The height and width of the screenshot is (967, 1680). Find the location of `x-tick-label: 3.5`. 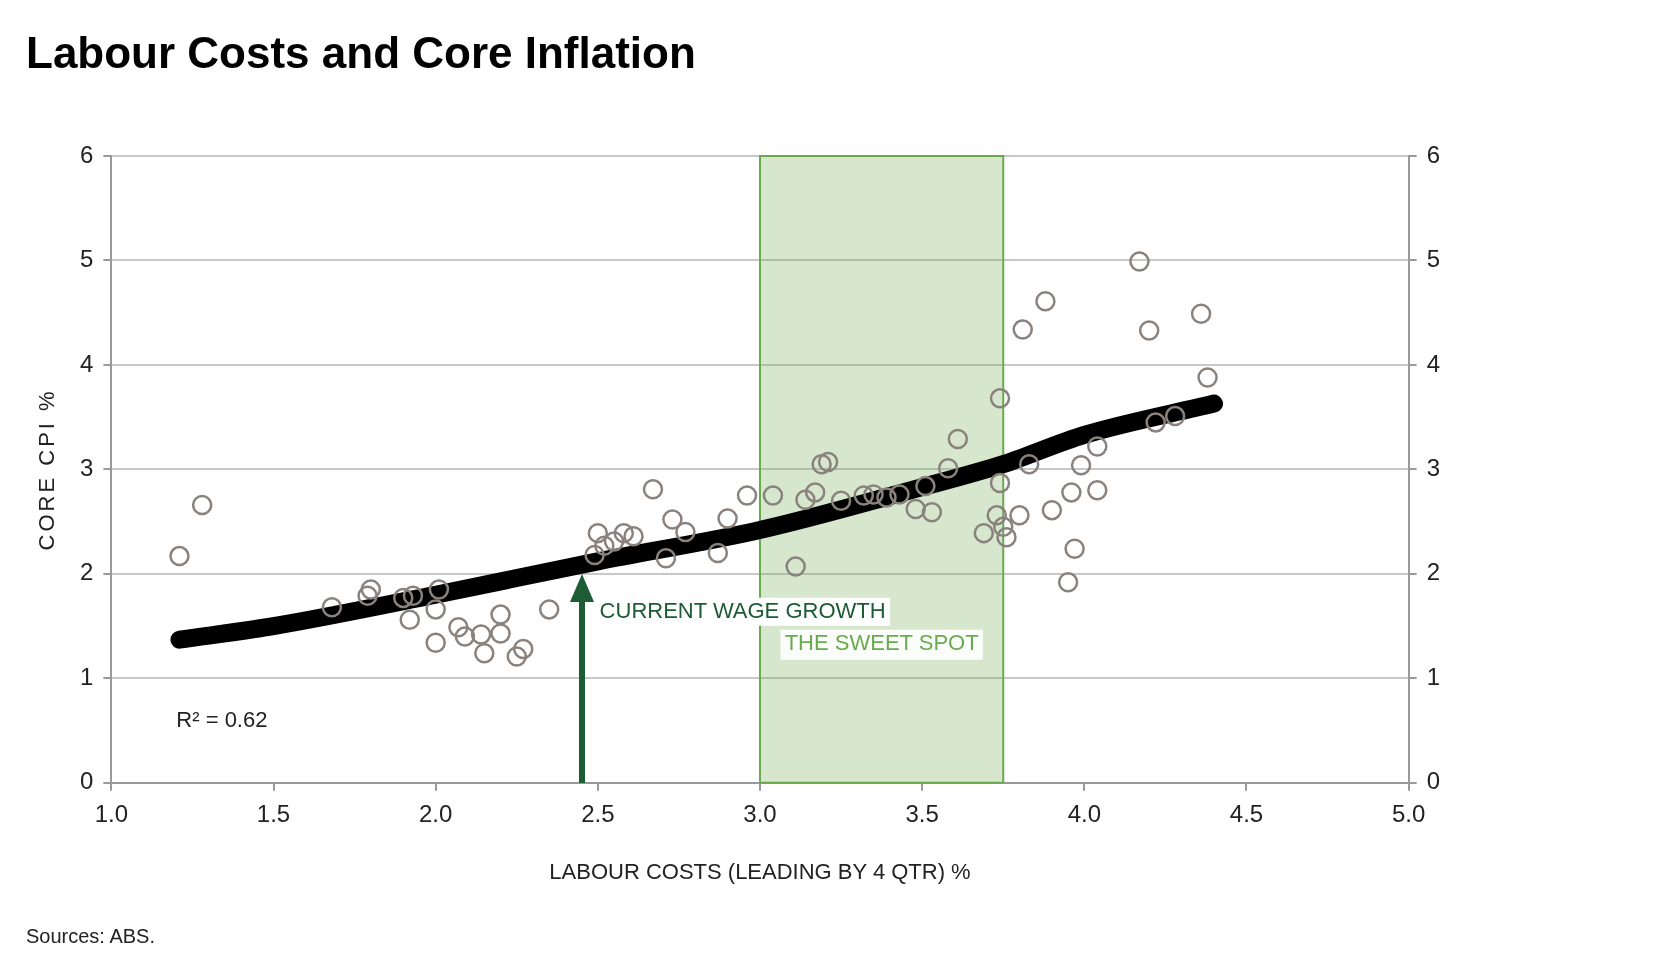

x-tick-label: 3.5 is located at coordinates (922, 813).